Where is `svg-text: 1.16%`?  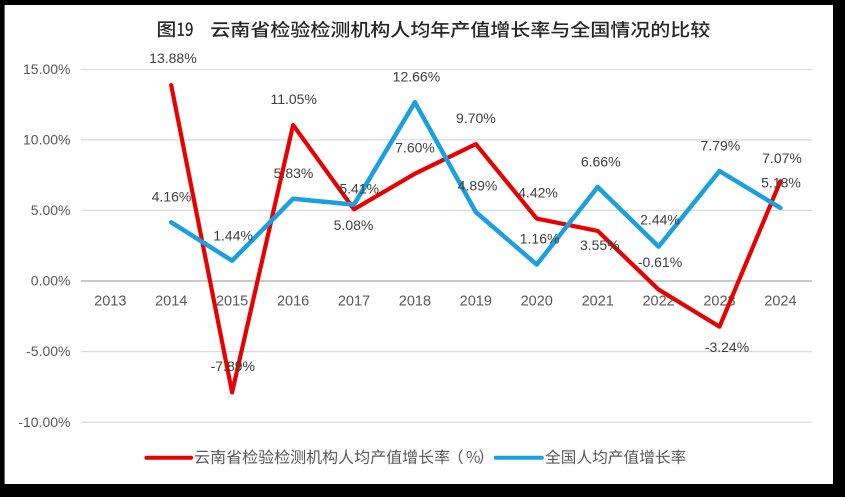 svg-text: 1.16% is located at coordinates (540, 239).